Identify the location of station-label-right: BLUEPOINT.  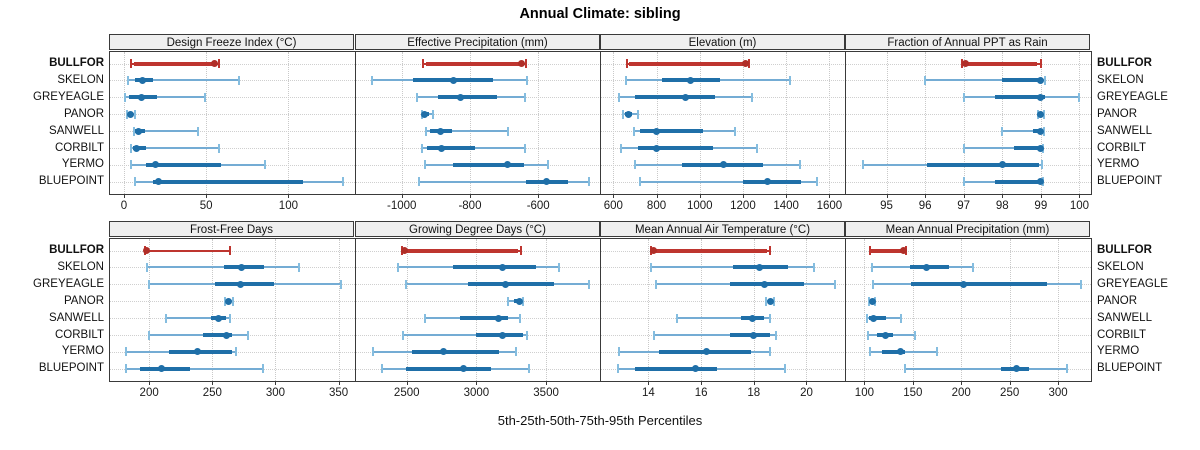
(1130, 181).